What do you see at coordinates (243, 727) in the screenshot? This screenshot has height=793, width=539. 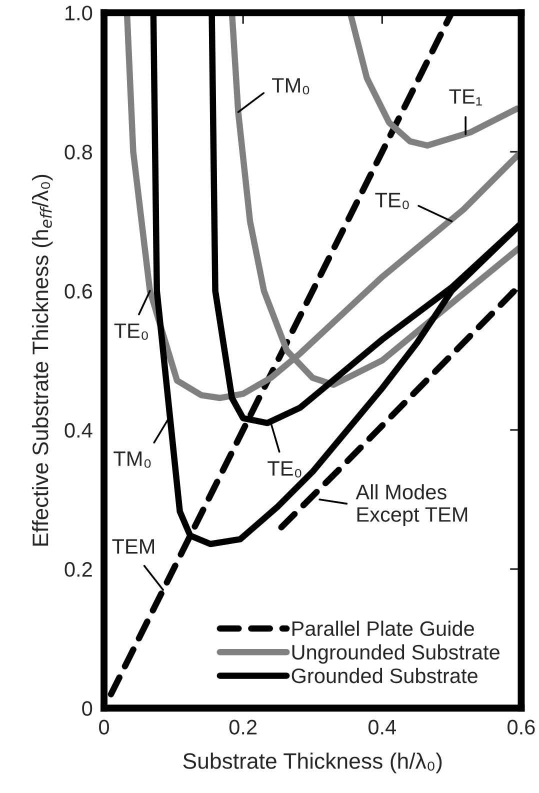 I see `x-tick-label: 0.2` at bounding box center [243, 727].